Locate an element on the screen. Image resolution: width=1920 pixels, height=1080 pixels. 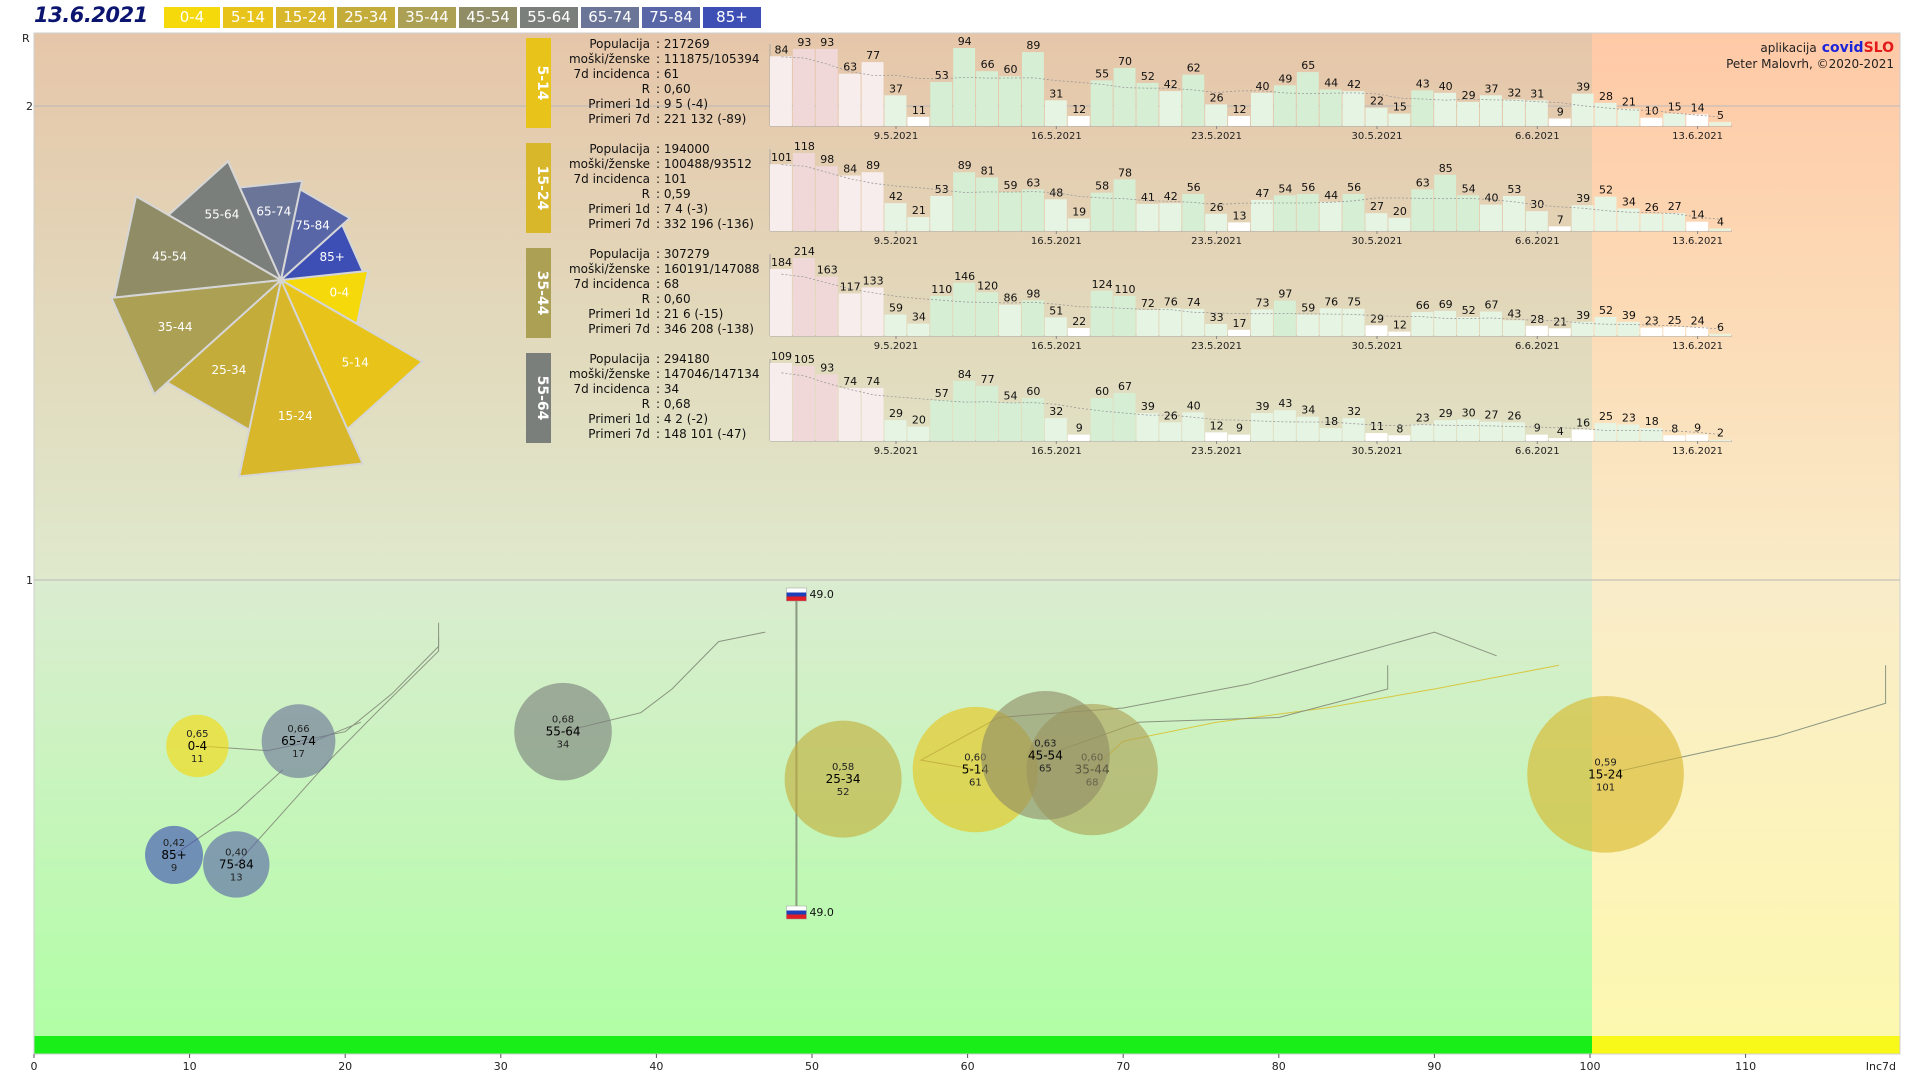
panel-bar-value: 52 is located at coordinates (1606, 310).